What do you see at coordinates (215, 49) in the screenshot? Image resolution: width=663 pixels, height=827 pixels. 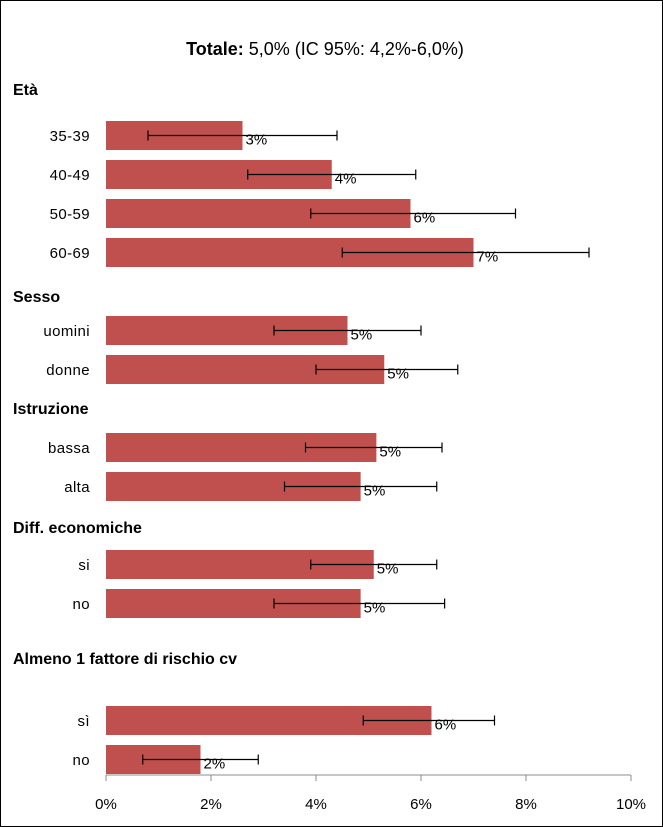 I see `chart-title-bold: Totale:` at bounding box center [215, 49].